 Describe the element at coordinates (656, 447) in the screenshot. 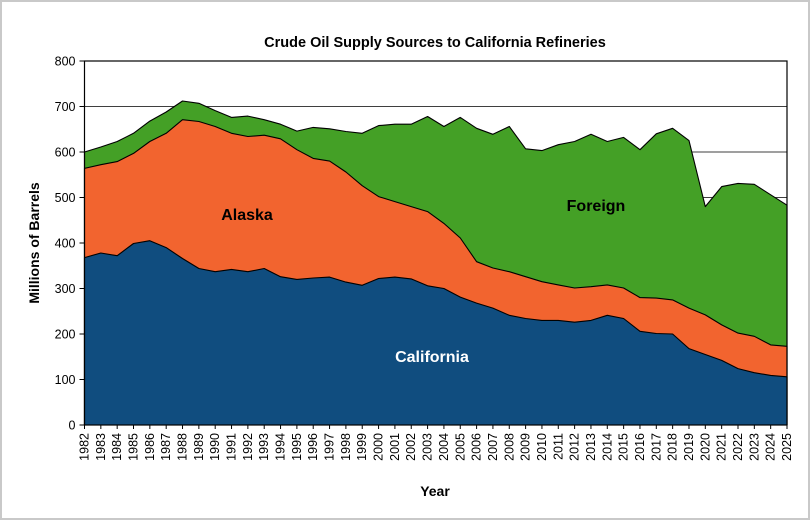

I see `x-tick-label: 2017` at that location.